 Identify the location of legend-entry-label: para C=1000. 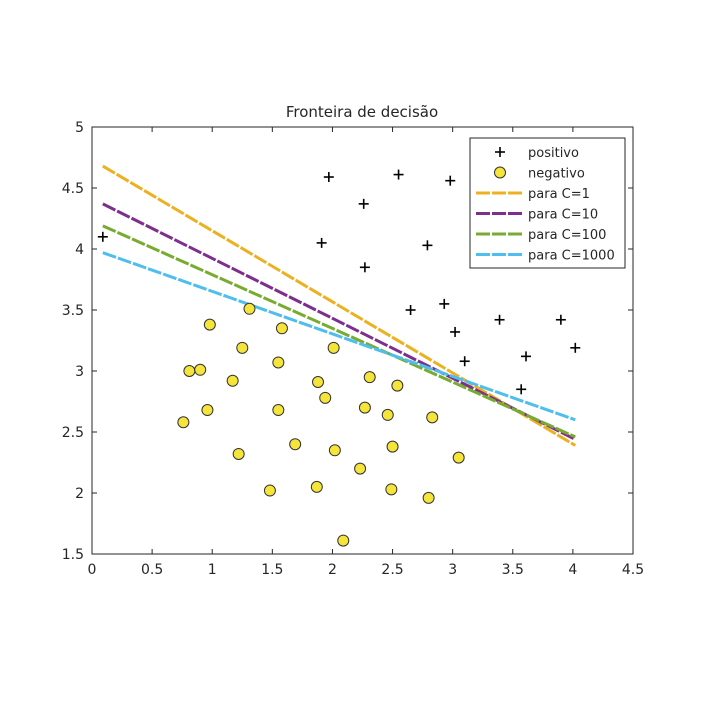
(571, 256).